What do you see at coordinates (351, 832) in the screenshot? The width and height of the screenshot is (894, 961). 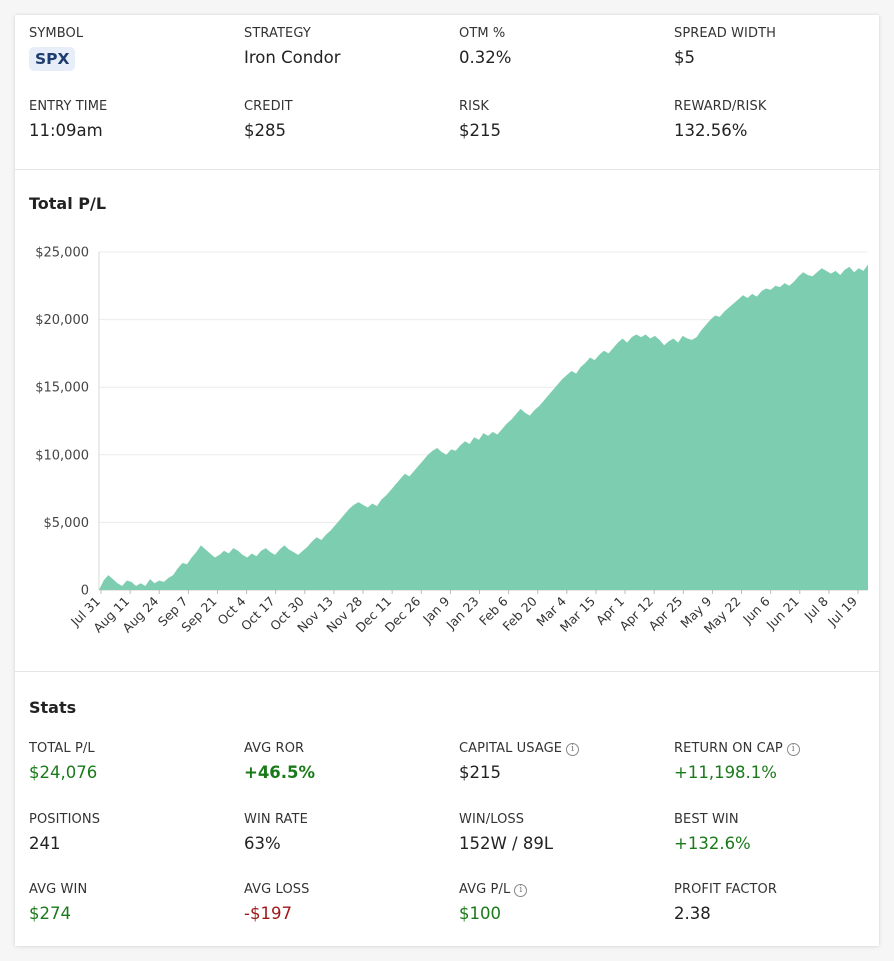 I see `win-rate-cell: WIN RATE 63%` at bounding box center [351, 832].